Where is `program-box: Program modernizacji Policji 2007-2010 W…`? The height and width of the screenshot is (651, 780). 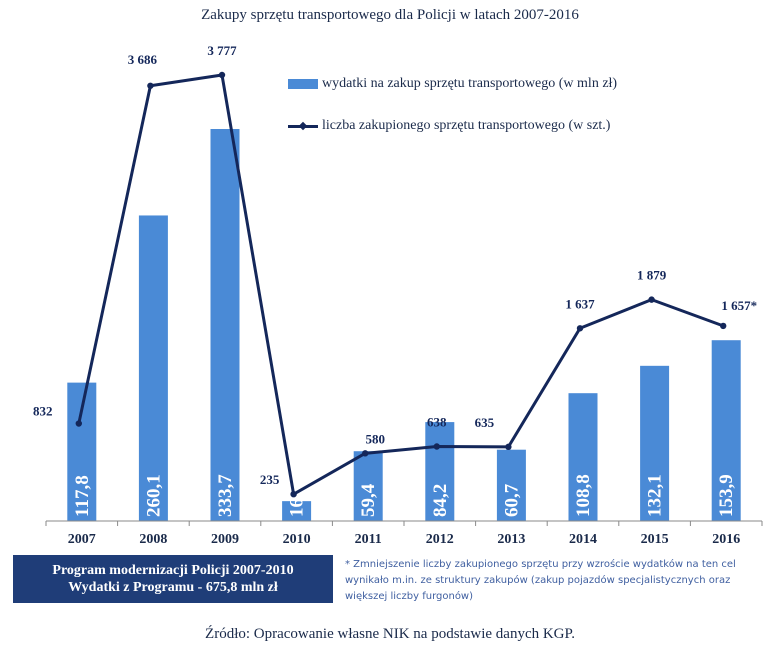
program-box: Program modernizacji Policji 2007-2010 W… is located at coordinates (173, 579).